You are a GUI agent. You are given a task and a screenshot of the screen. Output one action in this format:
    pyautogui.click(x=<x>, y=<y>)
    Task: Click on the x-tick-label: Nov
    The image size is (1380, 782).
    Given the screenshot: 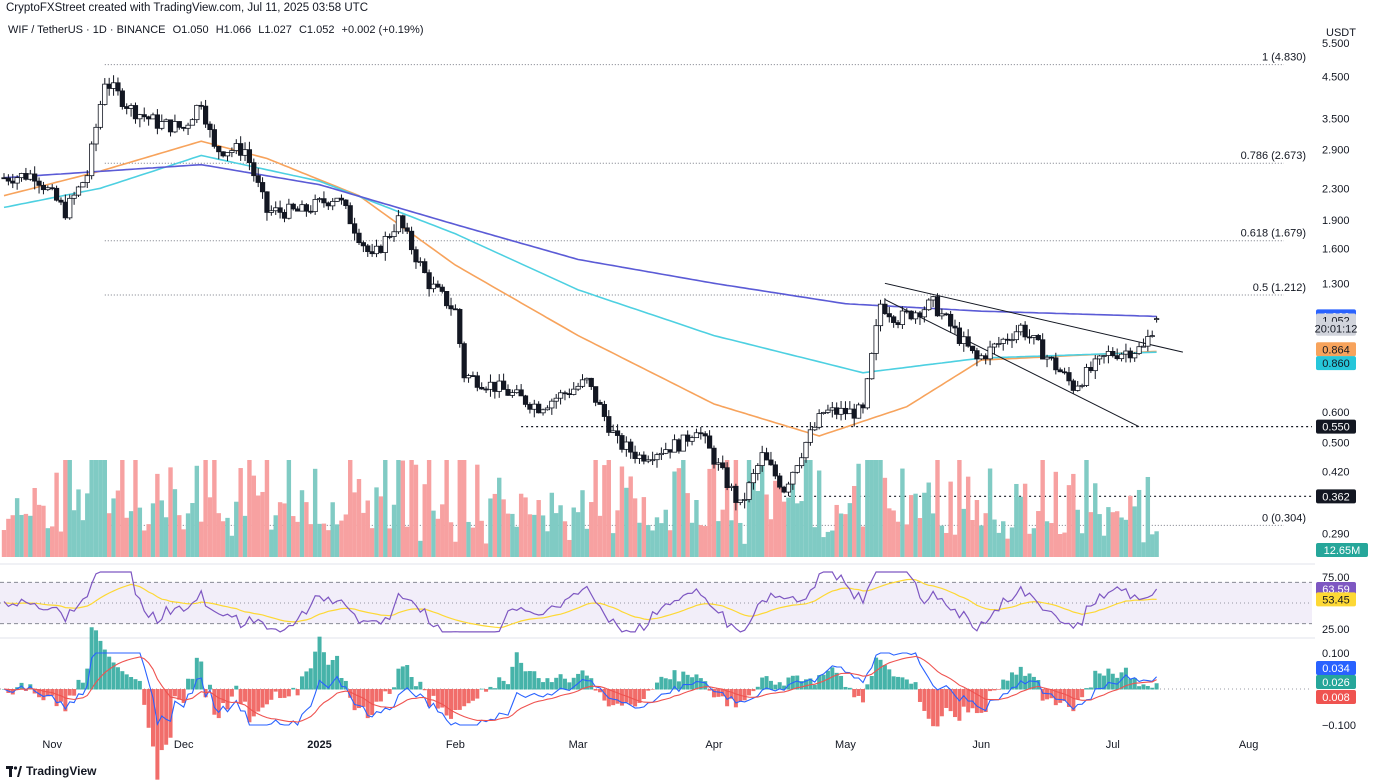 What is the action you would take?
    pyautogui.click(x=52, y=745)
    